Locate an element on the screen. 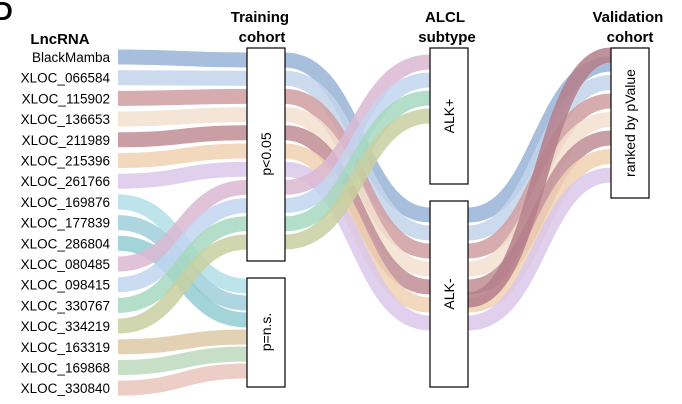  lncrna-label: XLOC_211989 is located at coordinates (66, 140).